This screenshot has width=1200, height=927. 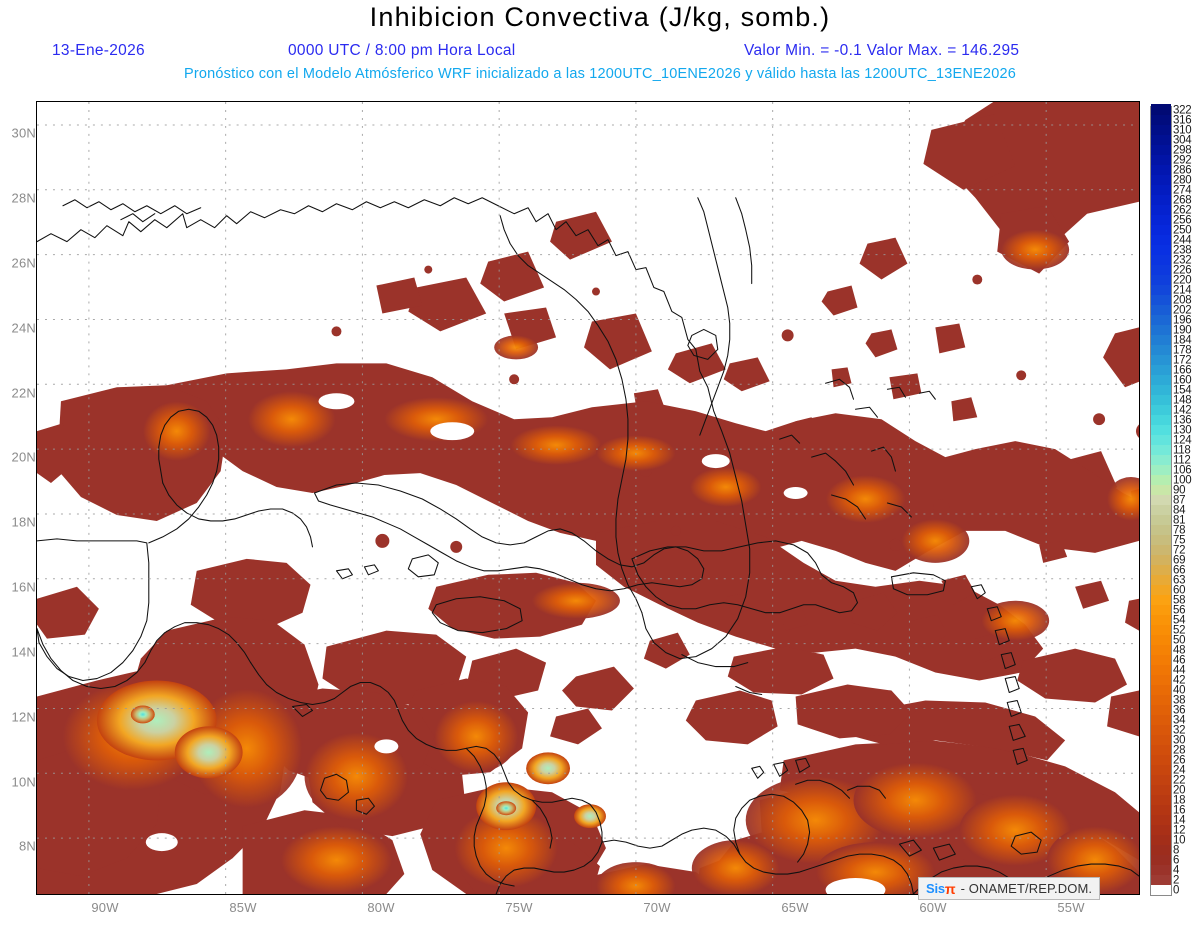 What do you see at coordinates (23, 587) in the screenshot?
I see `y-tick-label: 16N` at bounding box center [23, 587].